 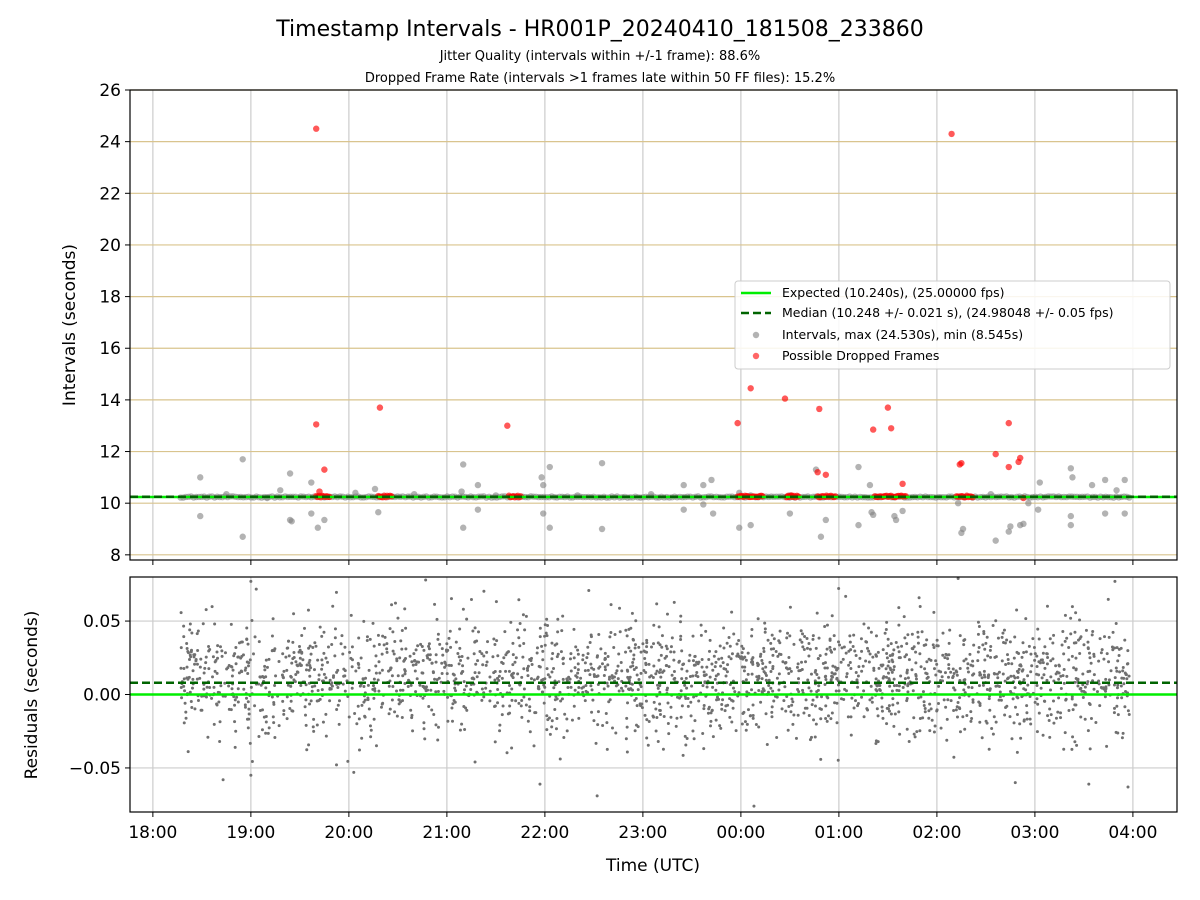 I want to click on dropped-frame-point, so click(x=819, y=409).